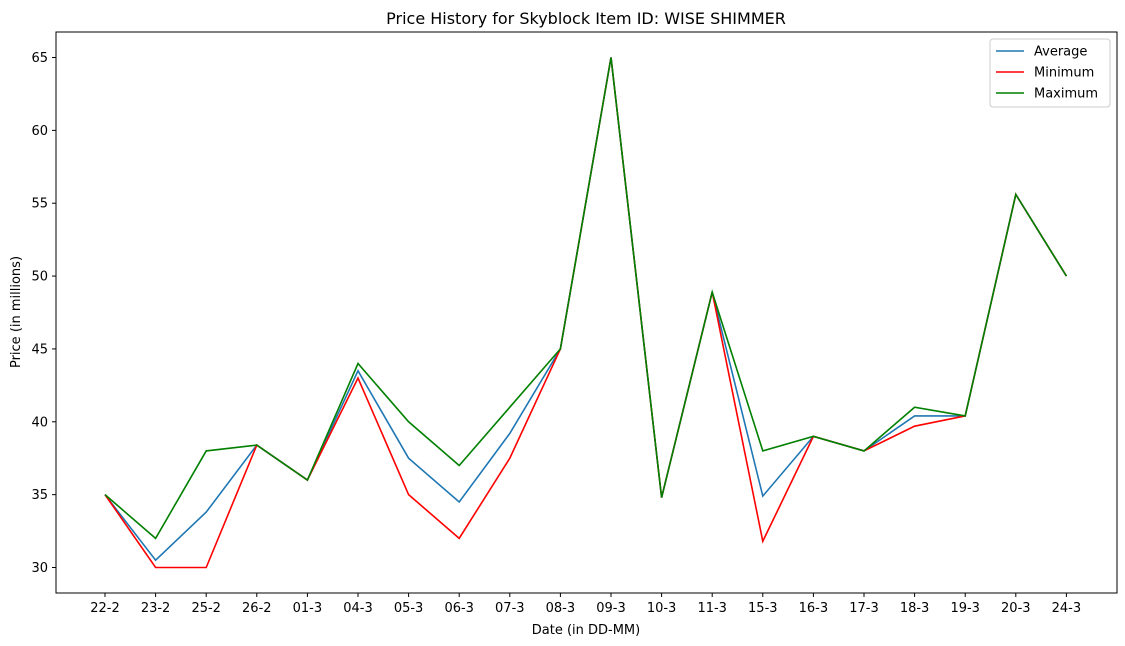  I want to click on y-axis: 30 35 40 45 50 55 60 65, so click(43, 313).